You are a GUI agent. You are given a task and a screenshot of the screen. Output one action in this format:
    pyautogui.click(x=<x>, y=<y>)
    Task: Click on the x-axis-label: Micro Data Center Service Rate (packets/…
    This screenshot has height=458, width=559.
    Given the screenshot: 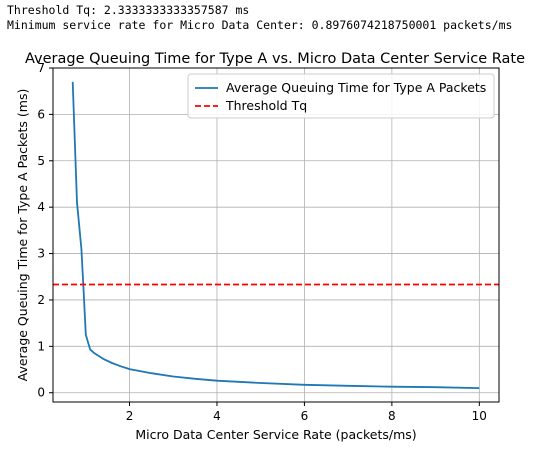 What is the action you would take?
    pyautogui.click(x=275, y=434)
    